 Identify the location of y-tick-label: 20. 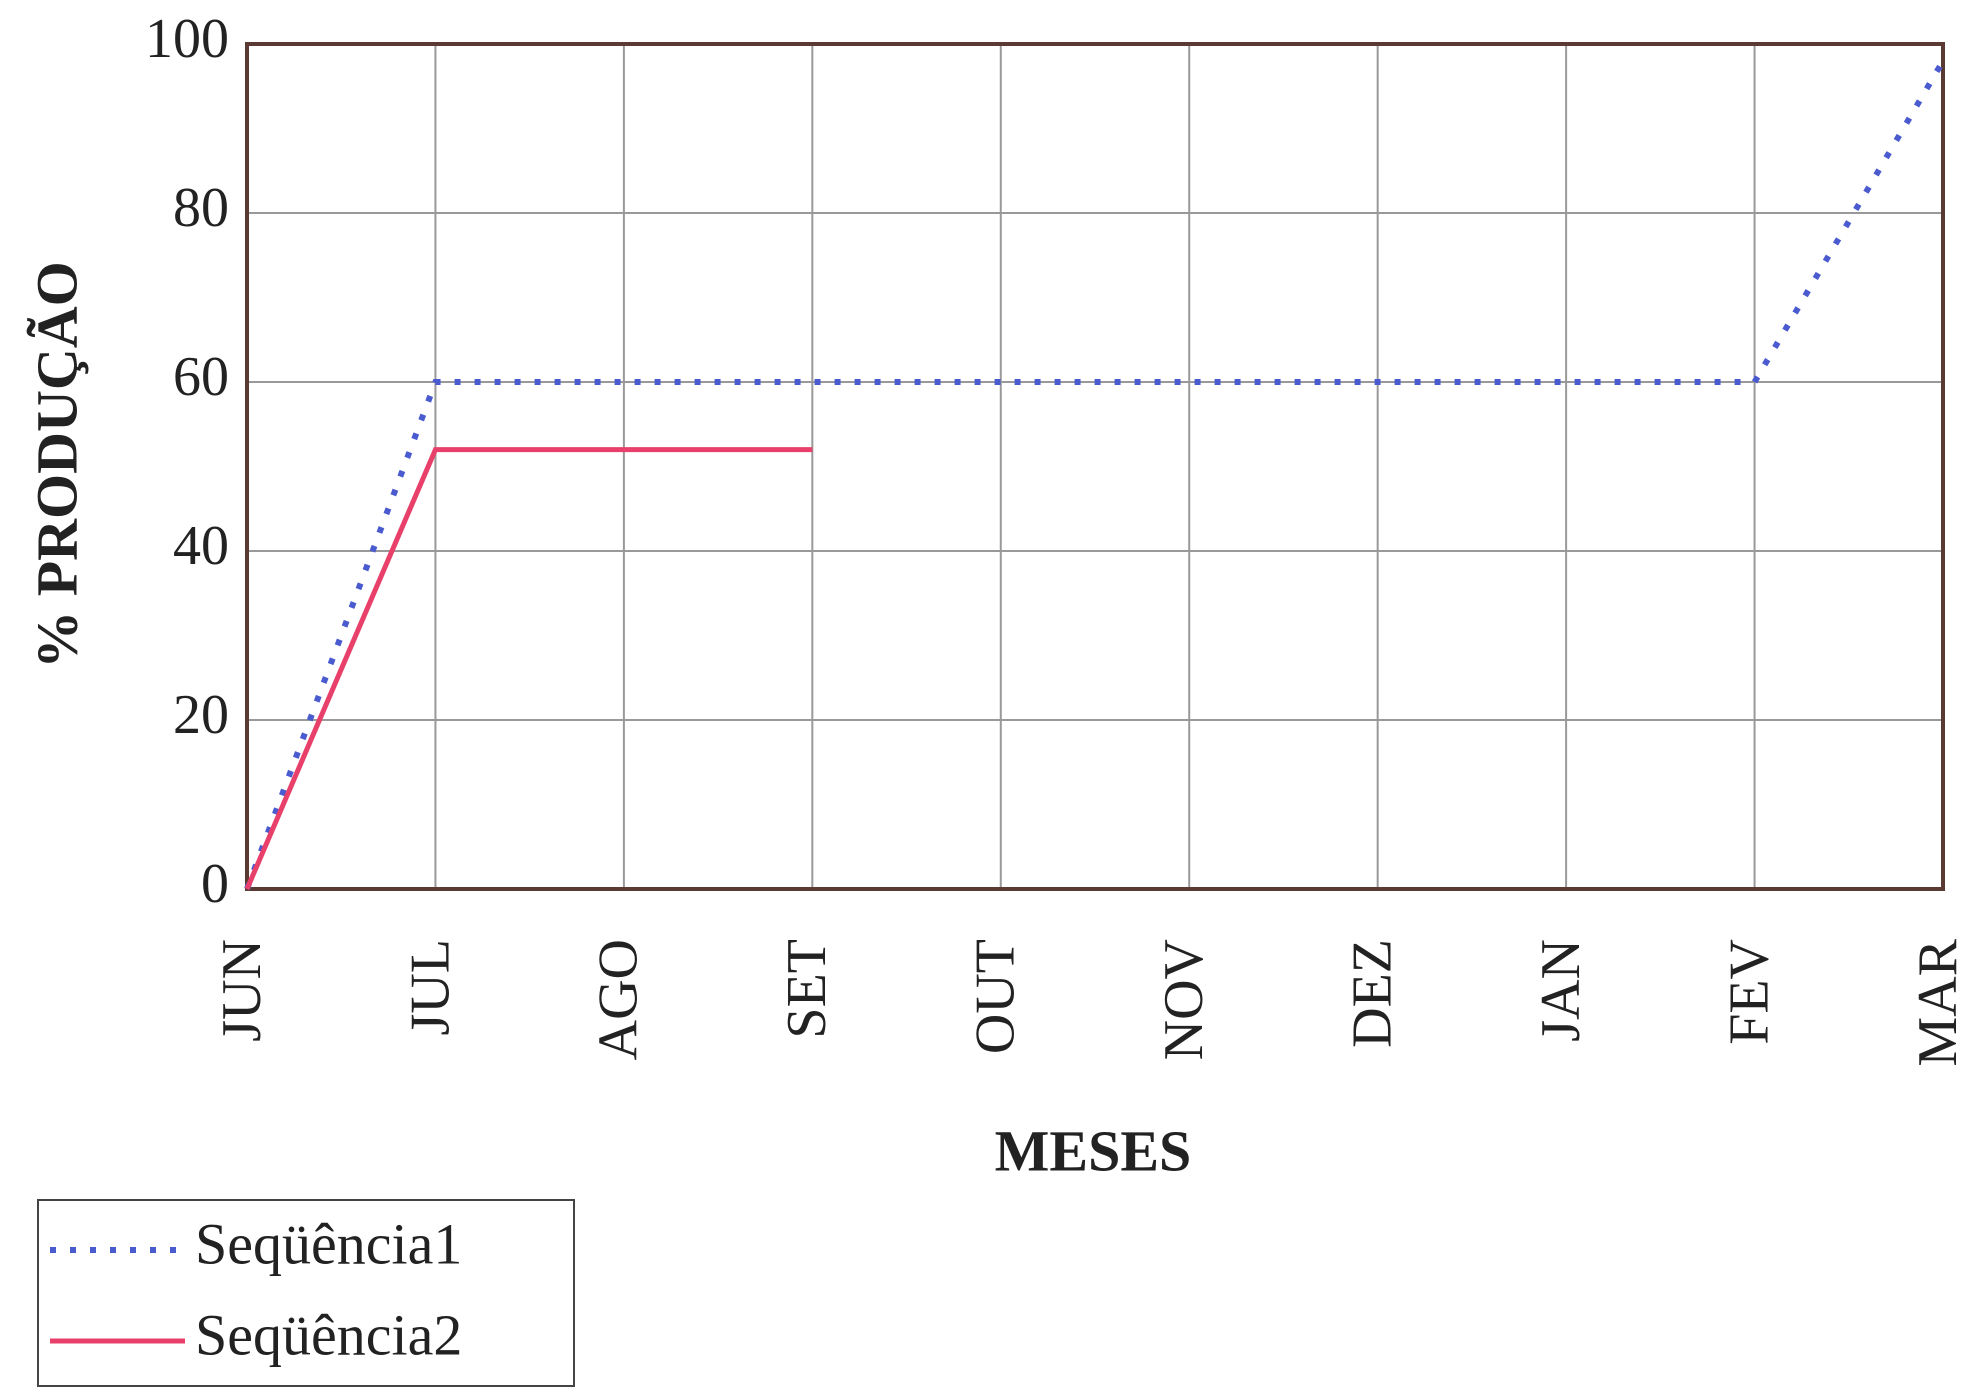
(201, 715).